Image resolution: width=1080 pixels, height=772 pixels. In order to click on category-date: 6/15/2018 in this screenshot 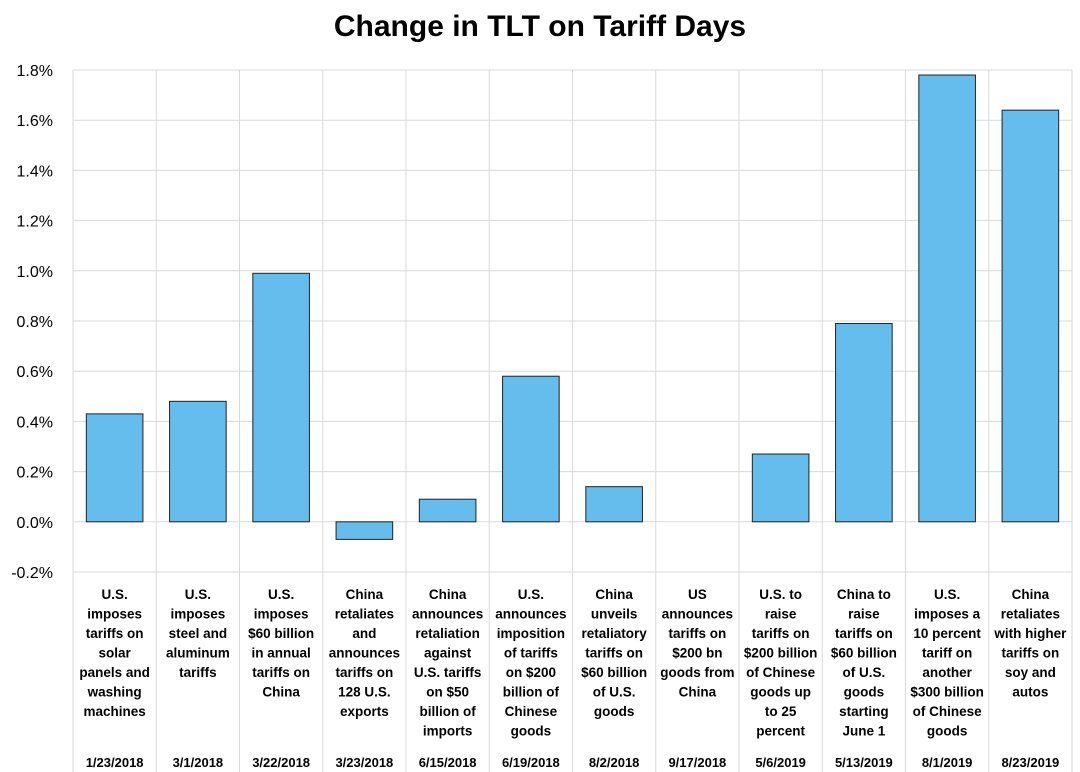, I will do `click(448, 762)`.